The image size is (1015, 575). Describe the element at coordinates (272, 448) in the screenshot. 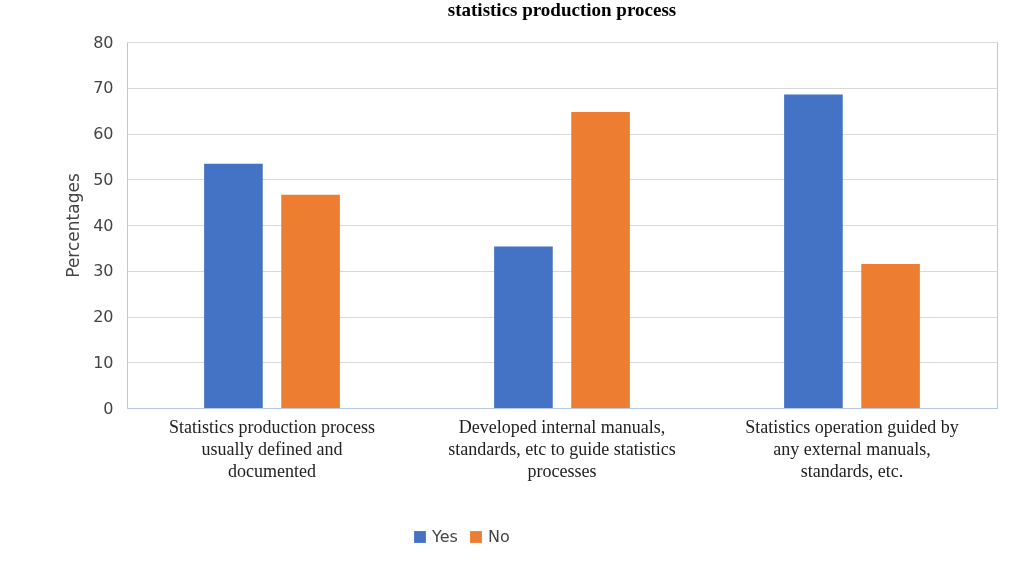

I see `x-tick-label: Statistics production process usually defined and documented` at that location.